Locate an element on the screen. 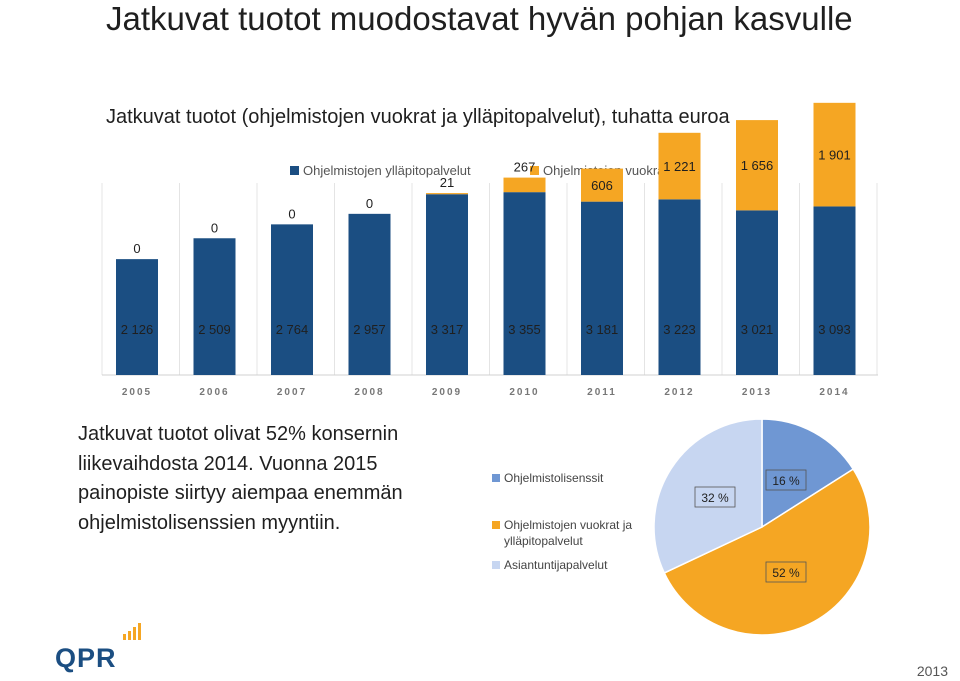 The width and height of the screenshot is (960, 681). x-tick-2008: 2008 is located at coordinates (369, 392).